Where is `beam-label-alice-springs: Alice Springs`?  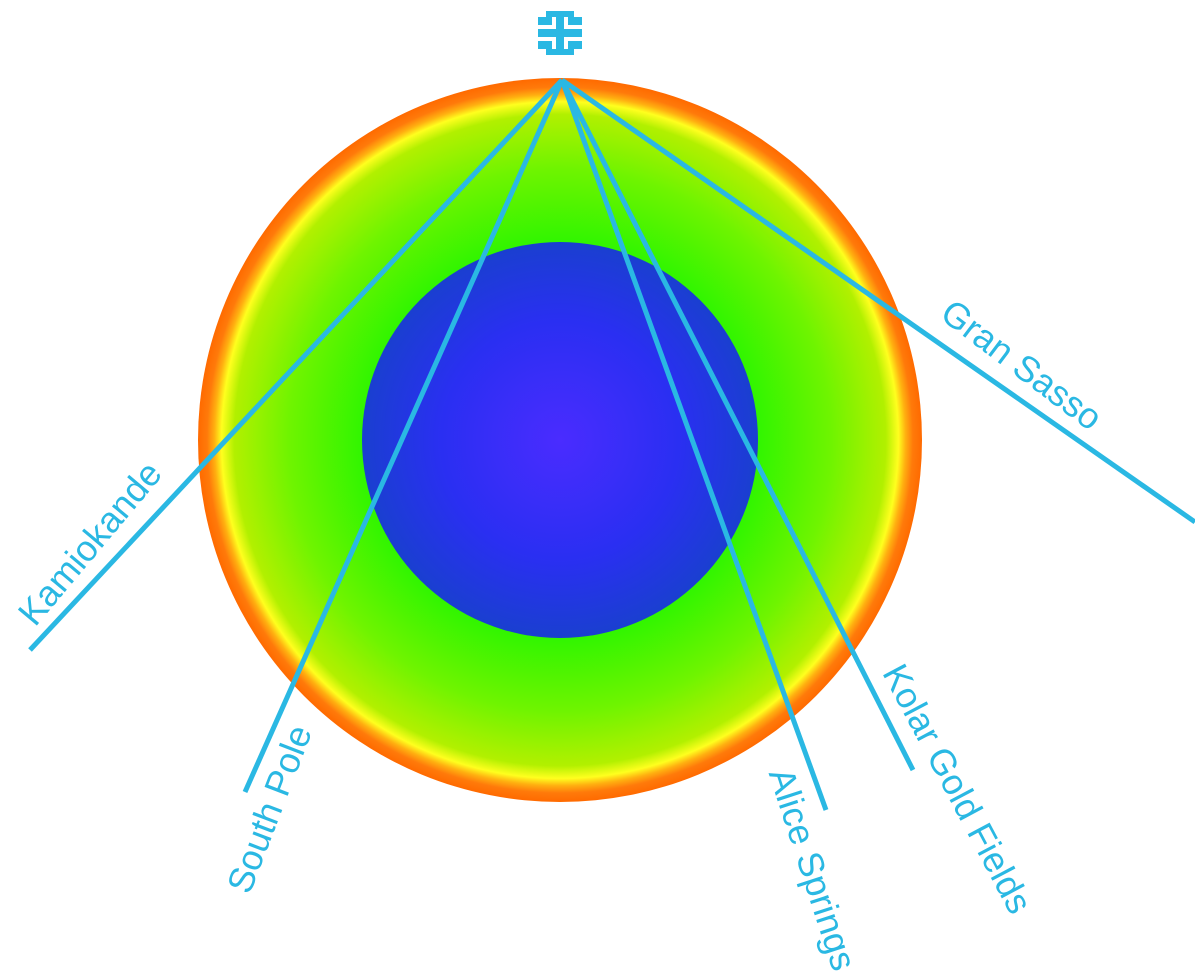
beam-label-alice-springs: Alice Springs is located at coordinates (813, 869).